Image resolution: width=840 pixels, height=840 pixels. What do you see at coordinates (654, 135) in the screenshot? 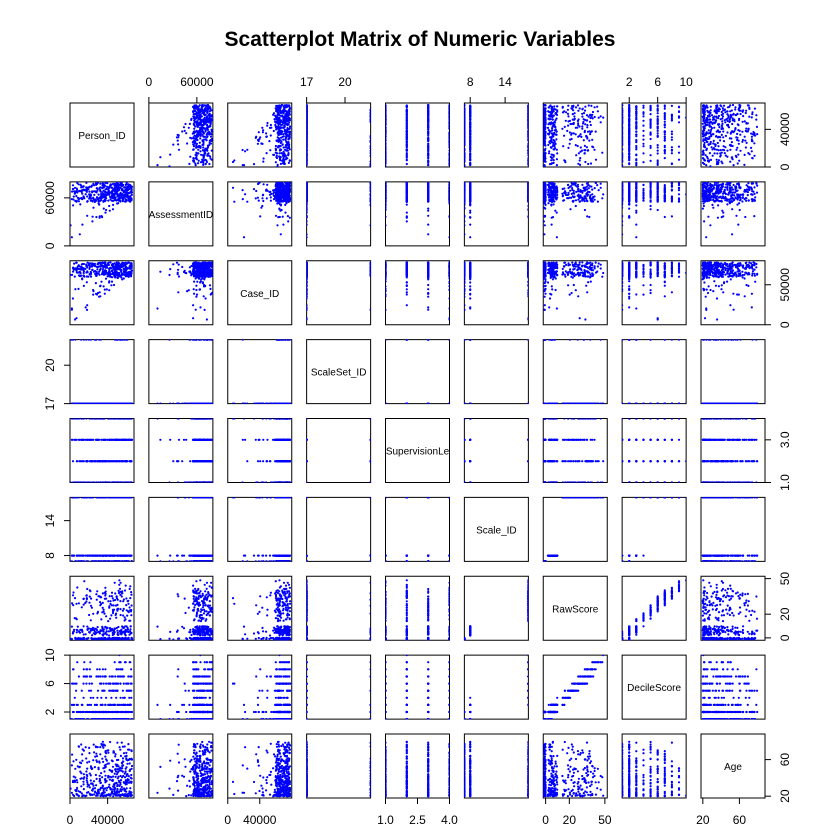
I see `panel-Person_ID-vs-DecileScore` at bounding box center [654, 135].